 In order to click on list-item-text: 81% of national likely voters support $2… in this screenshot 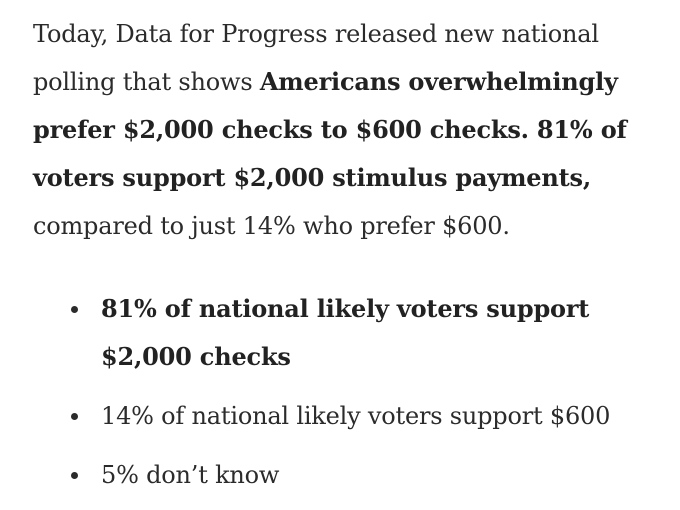, I will do `click(345, 332)`.